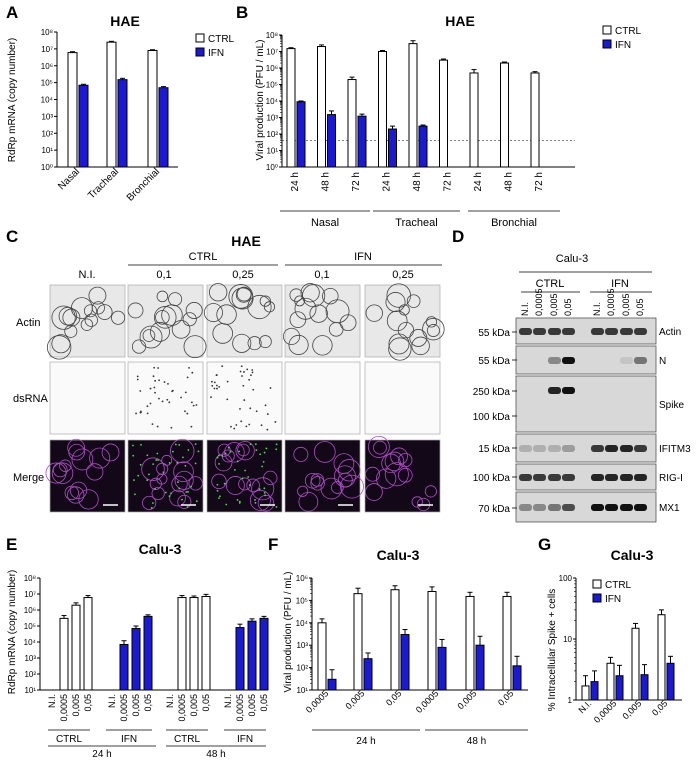  Describe the element at coordinates (125, 21) in the screenshot. I see `panel-a-title: HAE` at that location.